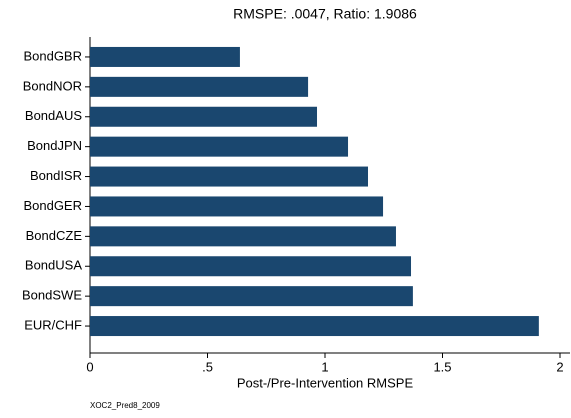 This screenshot has height=418, width=571. What do you see at coordinates (53, 324) in the screenshot?
I see `y-tick-label: EUR/CHF` at bounding box center [53, 324].